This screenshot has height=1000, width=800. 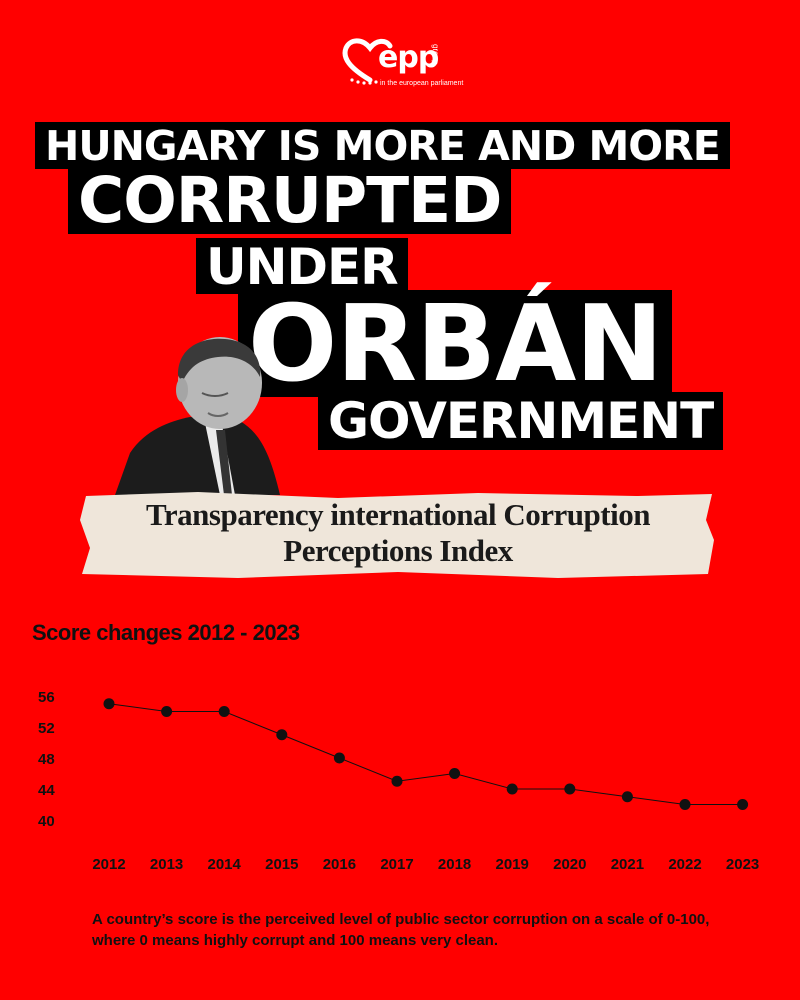 What do you see at coordinates (742, 864) in the screenshot?
I see `x-tick-label: 2023` at bounding box center [742, 864].